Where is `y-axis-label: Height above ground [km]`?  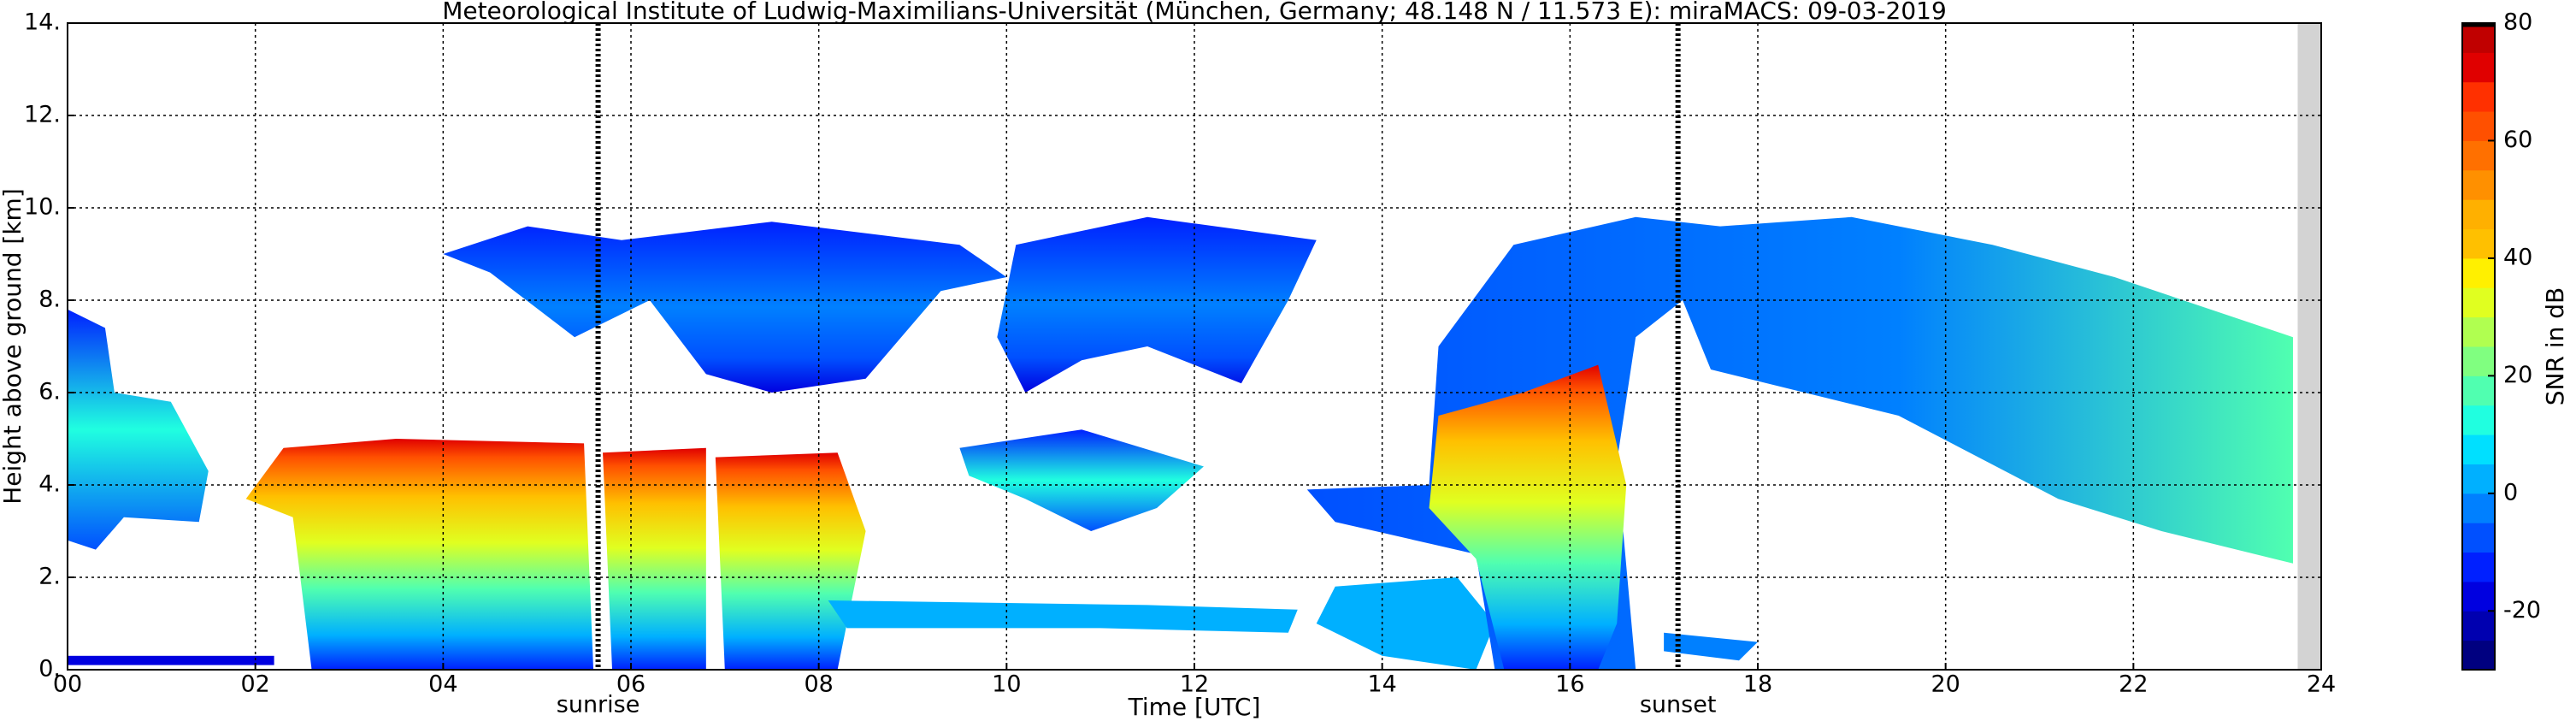 y-axis-label: Height above ground [km] is located at coordinates (14, 346).